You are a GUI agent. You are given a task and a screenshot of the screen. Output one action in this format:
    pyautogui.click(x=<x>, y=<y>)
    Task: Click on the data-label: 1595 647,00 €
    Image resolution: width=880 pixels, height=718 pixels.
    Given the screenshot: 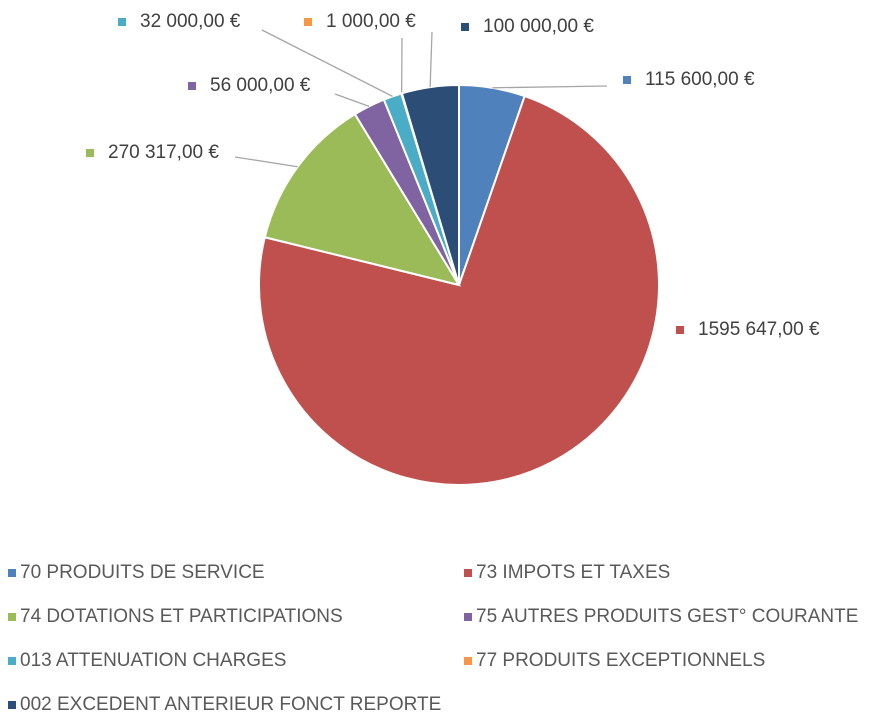 What is the action you would take?
    pyautogui.click(x=759, y=329)
    